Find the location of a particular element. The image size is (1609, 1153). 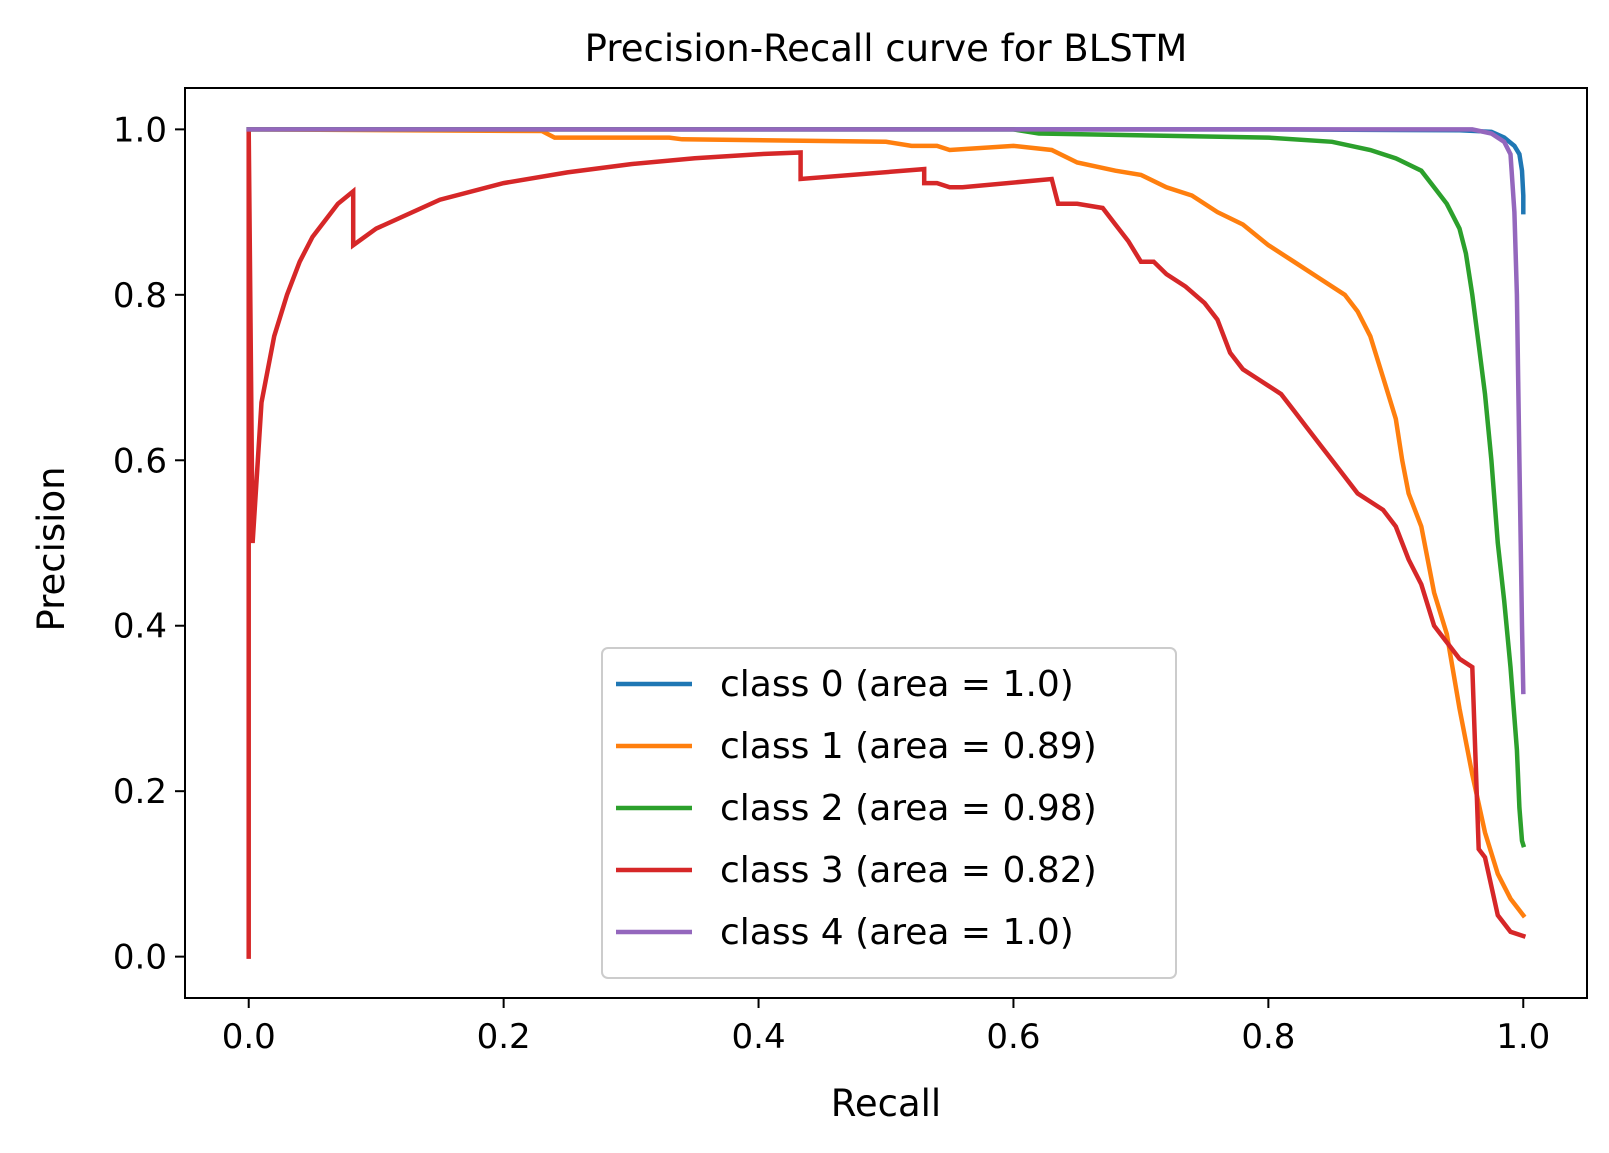

x-axis-ticks: 0.0 0.2 0.4 0.6 0.8 1.0 is located at coordinates (886, 1027).